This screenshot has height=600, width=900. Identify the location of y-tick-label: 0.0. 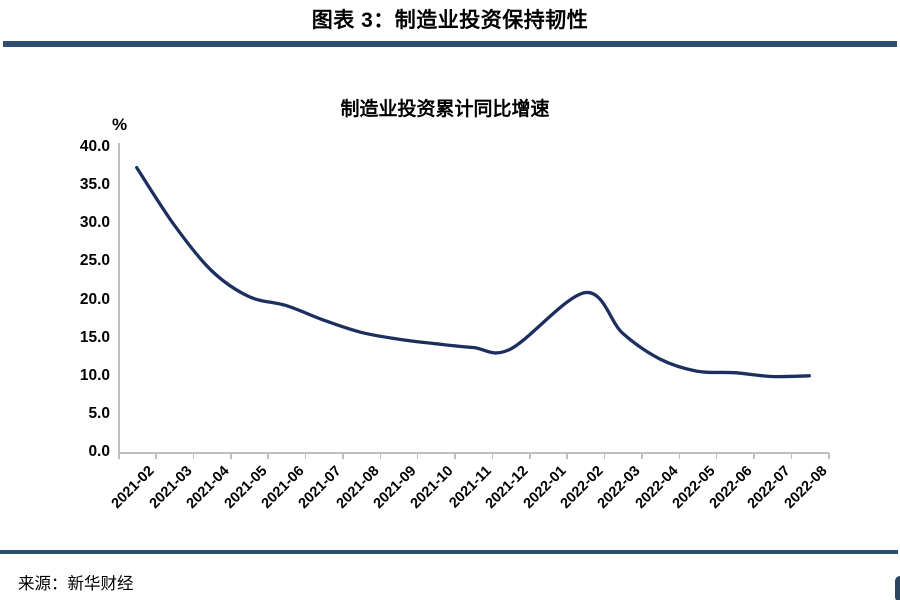
(99, 451).